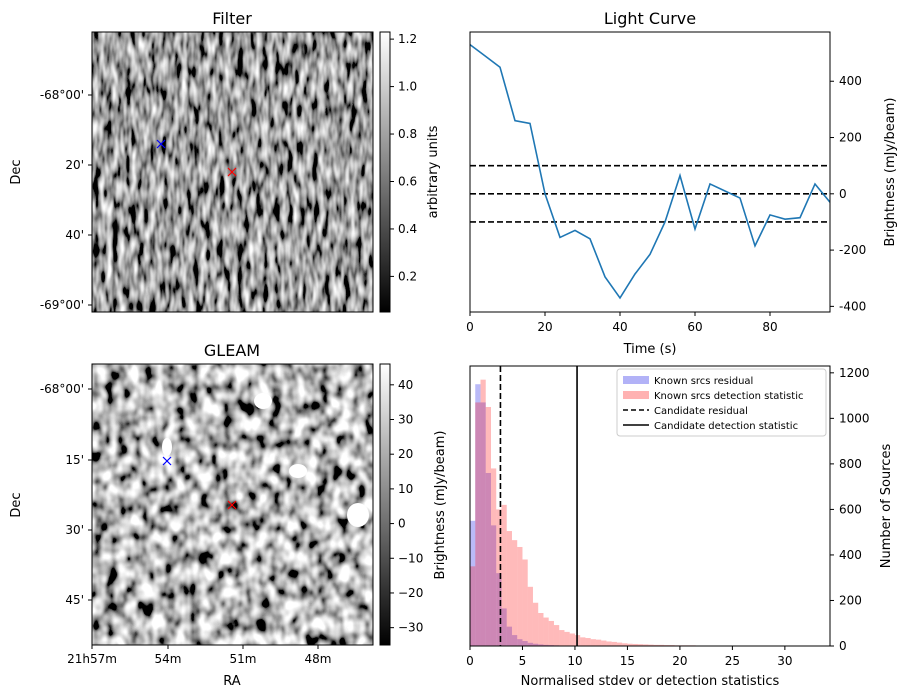  Describe the element at coordinates (318, 659) in the screenshot. I see `gleam-xtick-label: 48m` at that location.